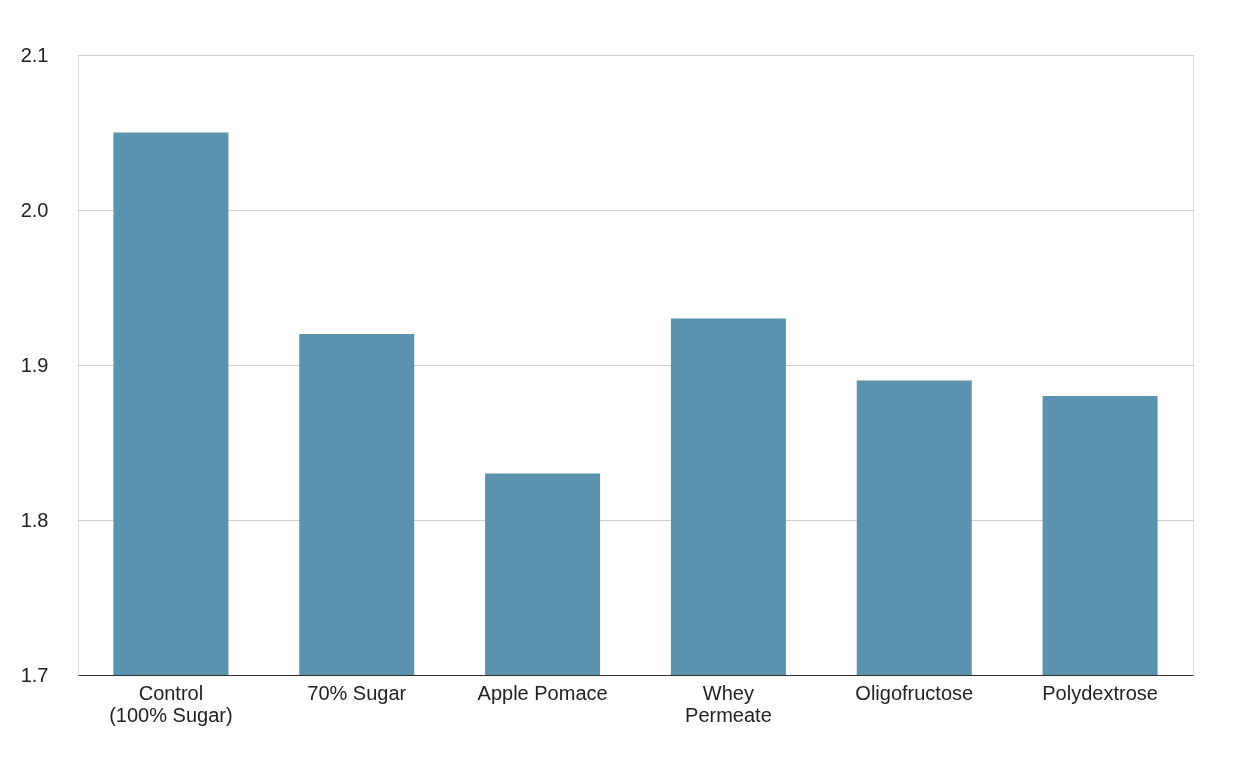 This screenshot has width=1257, height=773. I want to click on y-tick-label: 1.7, so click(34, 674).